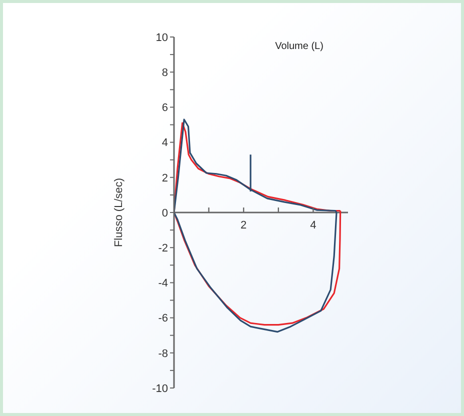 This screenshot has width=464, height=416. I want to click on y-tick-label: 8, so click(165, 73).